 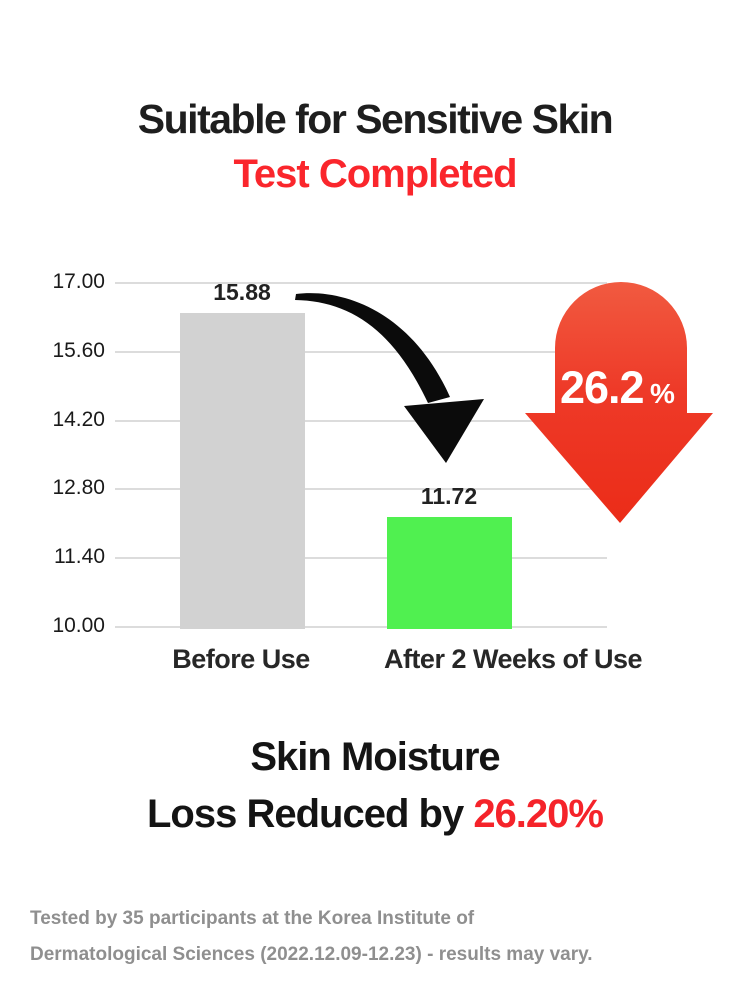 I want to click on y-axis-tick-label: 14.20, so click(x=78, y=419).